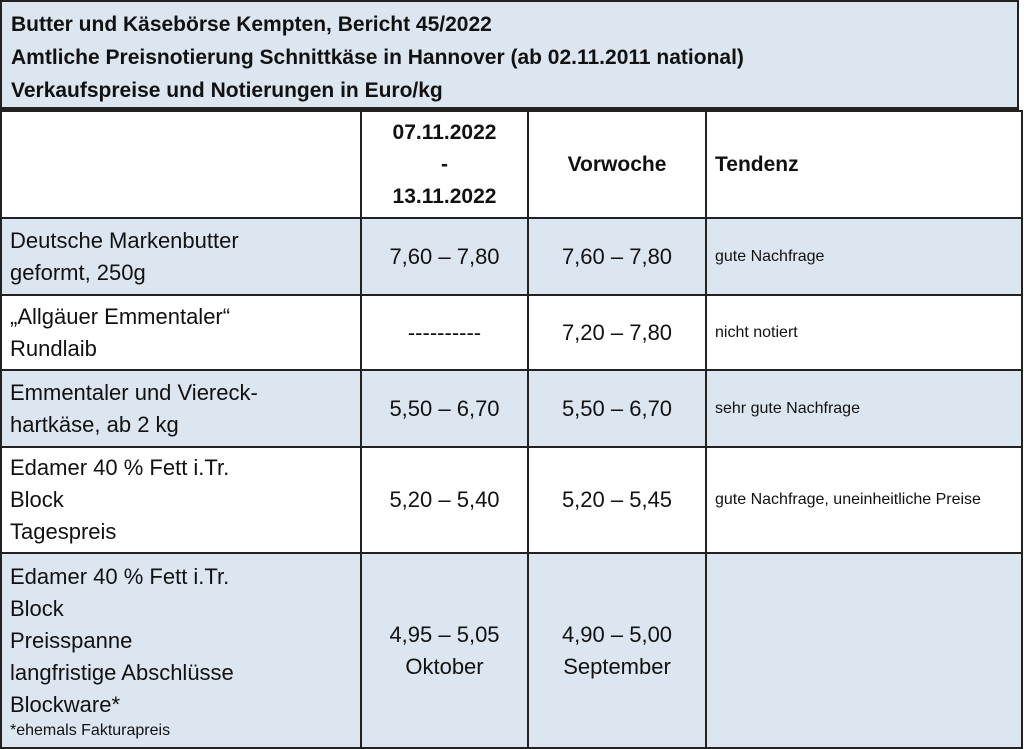 This screenshot has width=1024, height=749. What do you see at coordinates (864, 500) in the screenshot?
I see `trend-cell: gute Nachfrage, uneinheitliche Preise` at bounding box center [864, 500].